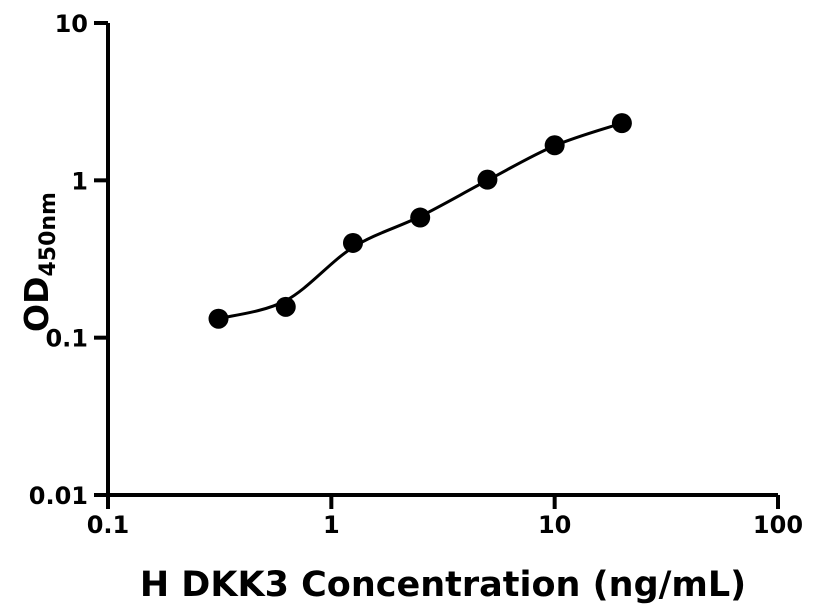 The height and width of the screenshot is (612, 816). What do you see at coordinates (66, 339) in the screenshot?
I see `y-tick-label: 0.1` at bounding box center [66, 339].